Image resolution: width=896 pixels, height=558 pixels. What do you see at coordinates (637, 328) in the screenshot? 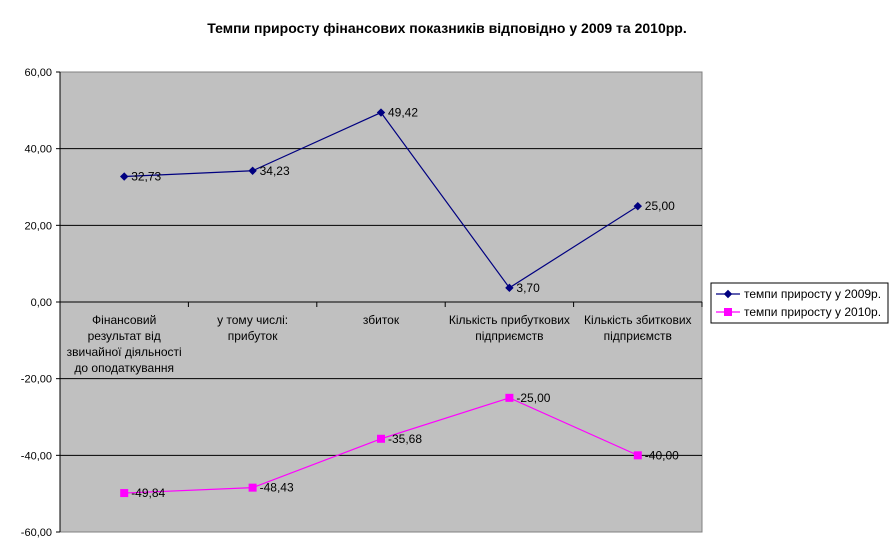
I see `category-label: Кількість збиткових підприємств` at bounding box center [637, 328].